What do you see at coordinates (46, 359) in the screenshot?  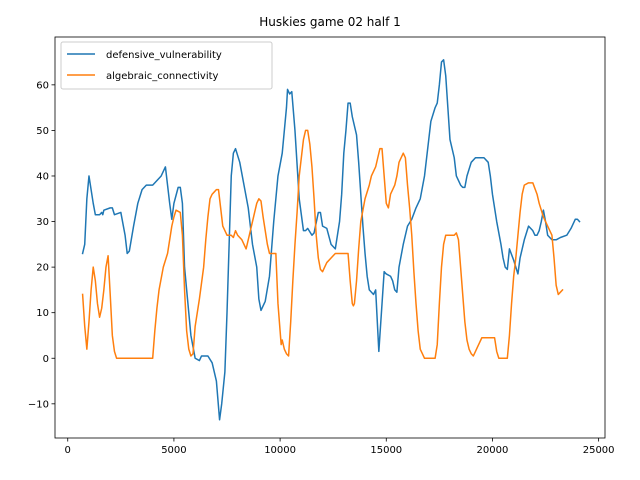 I see `y-tick-label: 0` at bounding box center [46, 359].